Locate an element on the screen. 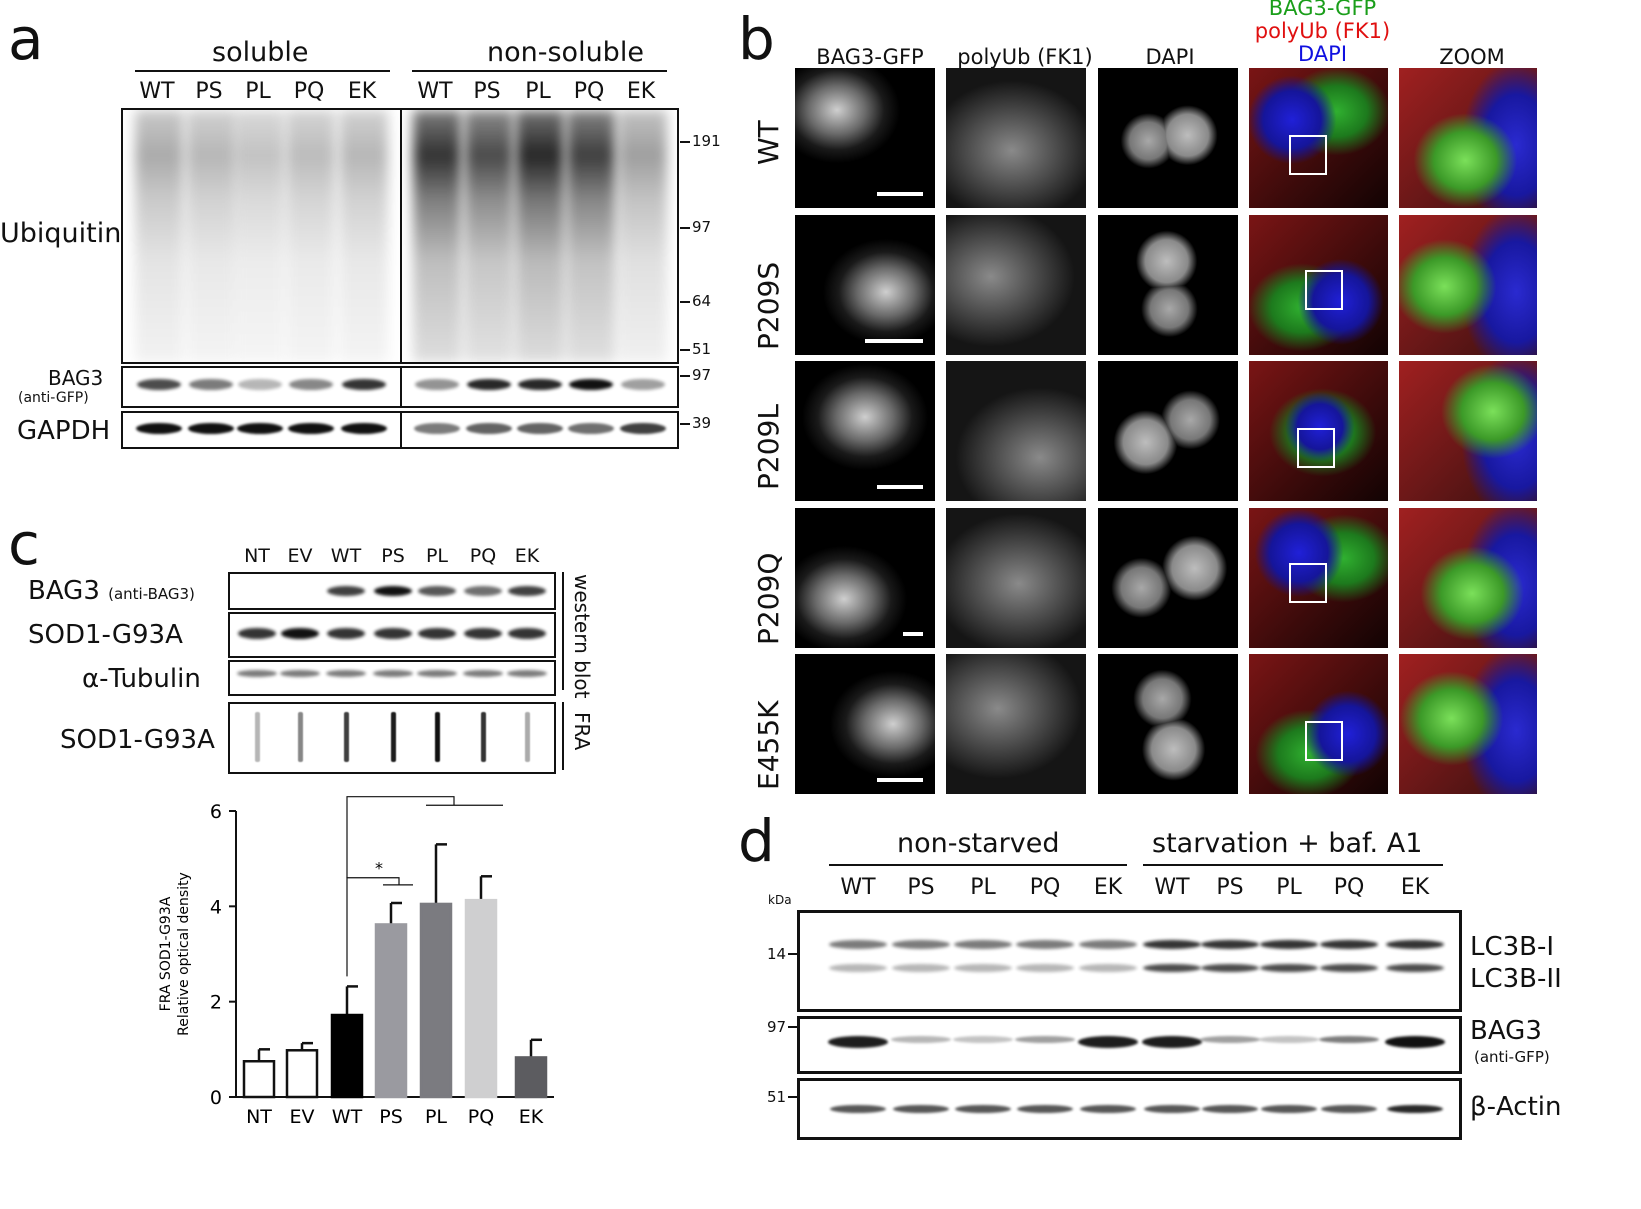 Image resolution: width=1641 pixels, height=1209 pixels. nonsoluble-rule is located at coordinates (539, 71).